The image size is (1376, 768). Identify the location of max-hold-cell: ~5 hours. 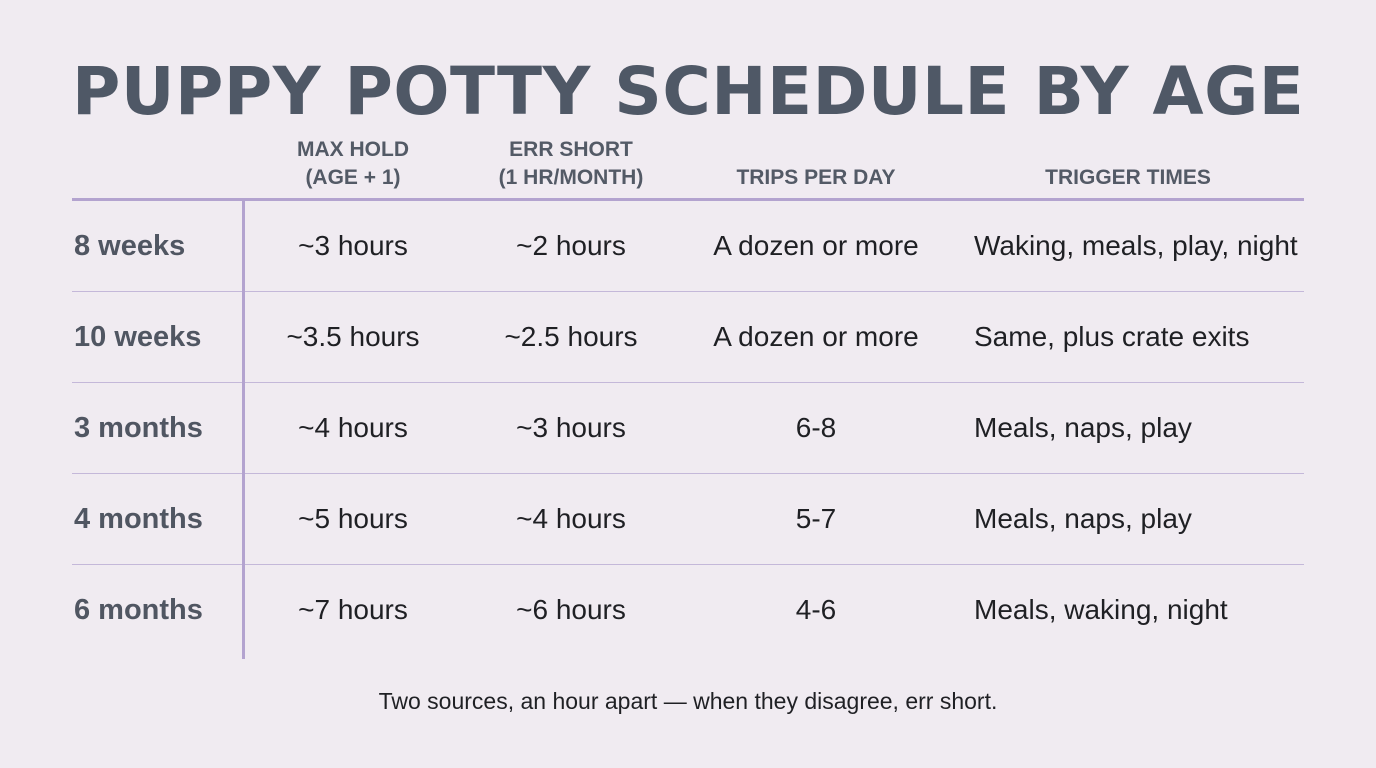
(353, 518).